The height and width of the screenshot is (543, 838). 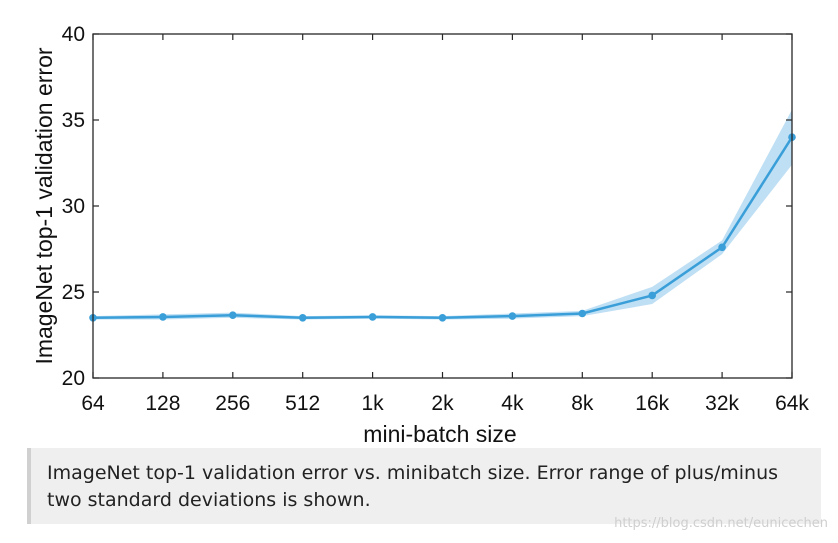 I want to click on y-axis-label: ImageNet top-1 validation error, so click(x=44, y=205).